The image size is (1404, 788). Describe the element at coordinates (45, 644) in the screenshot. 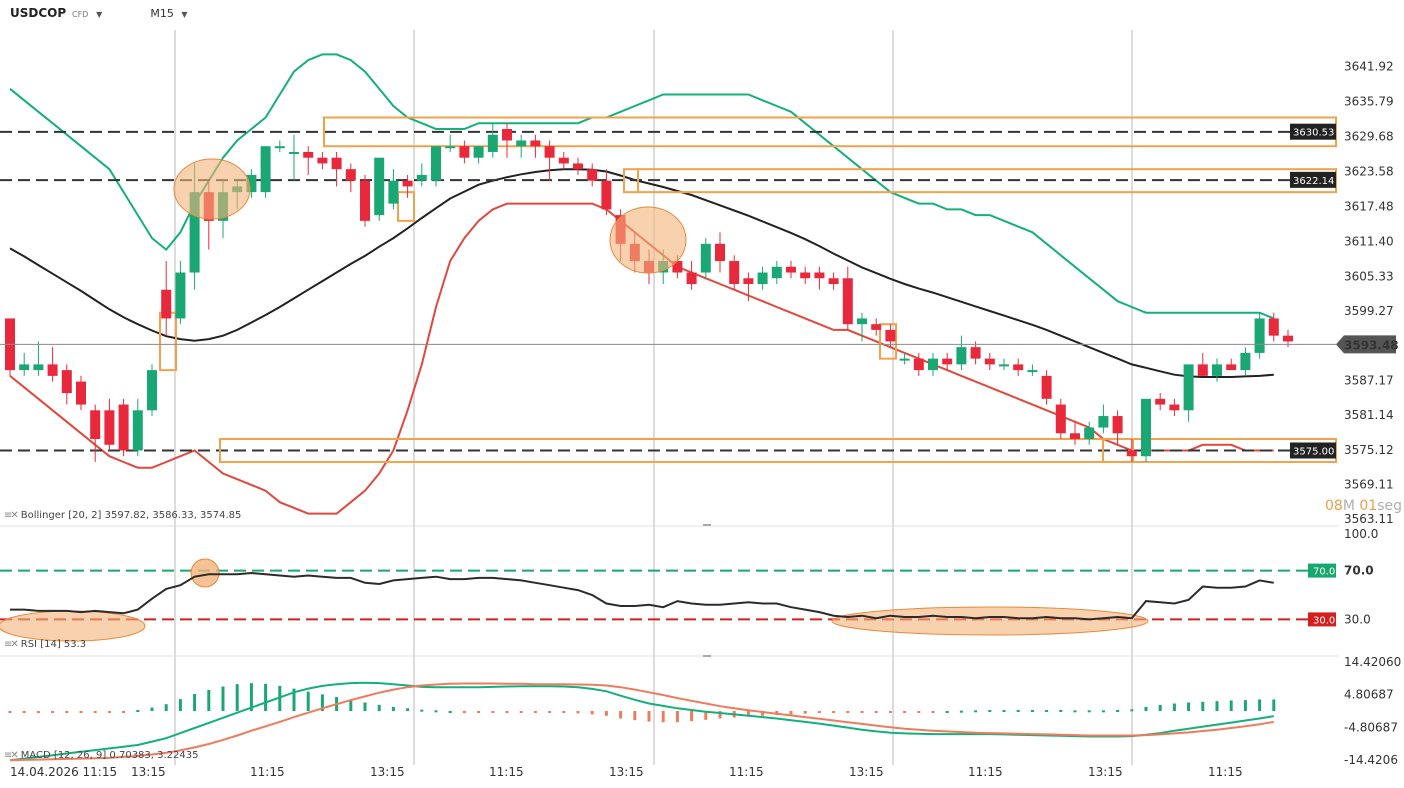

I see `rsi-legend: ≡✕ RSI [14] 53.3` at that location.